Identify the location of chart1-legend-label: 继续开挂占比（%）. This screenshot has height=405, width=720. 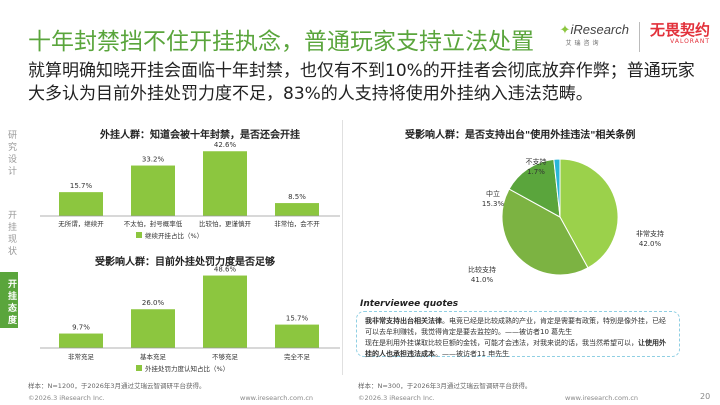
(174, 235).